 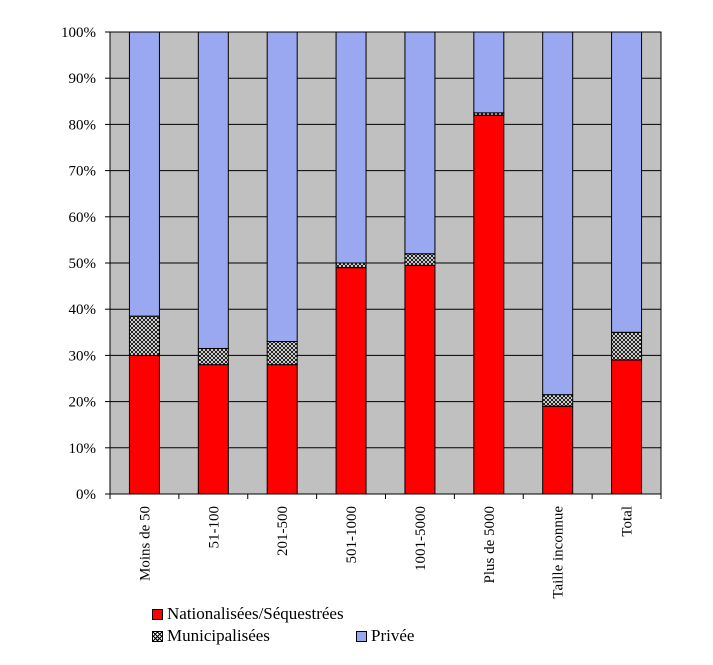 I want to click on legend-swatch-hatch, so click(x=157, y=636).